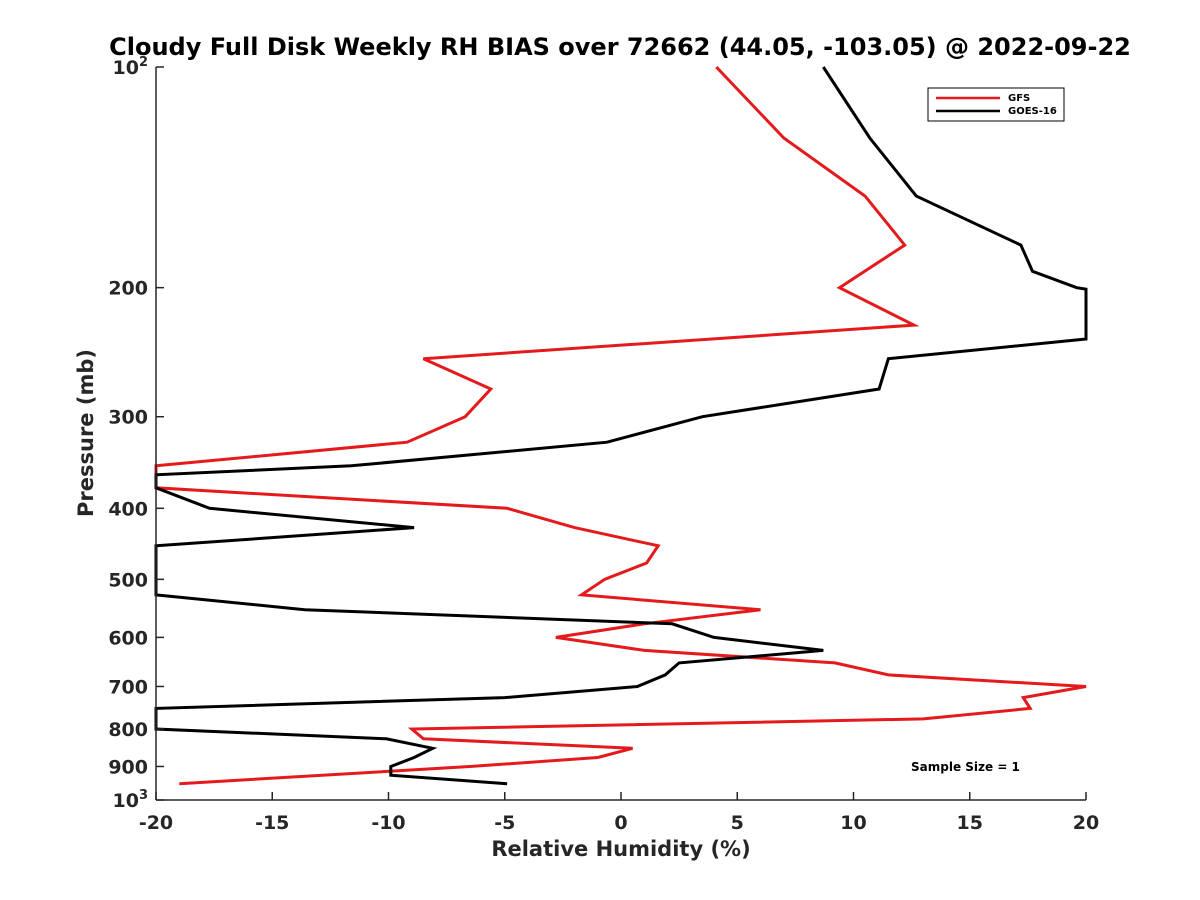  What do you see at coordinates (128, 509) in the screenshot?
I see `y-tick-label: 400` at bounding box center [128, 509].